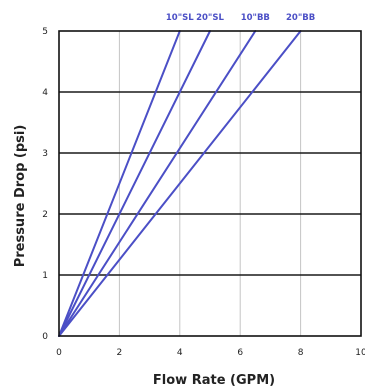 The height and width of the screenshot is (390, 365). What do you see at coordinates (240, 18) in the screenshot?
I see `series-labels: 10"SL 20"SL 10"BB 20"BB` at bounding box center [240, 18].